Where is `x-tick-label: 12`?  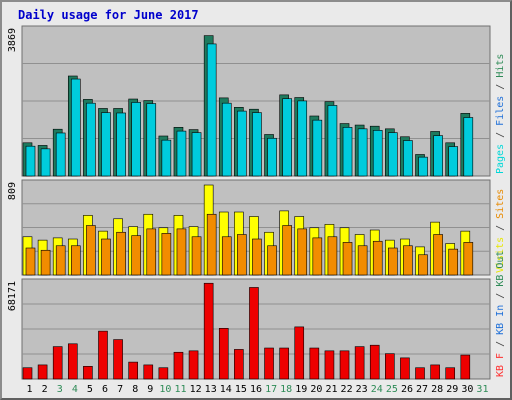
x-tick-label: 12 is located at coordinates (196, 389).